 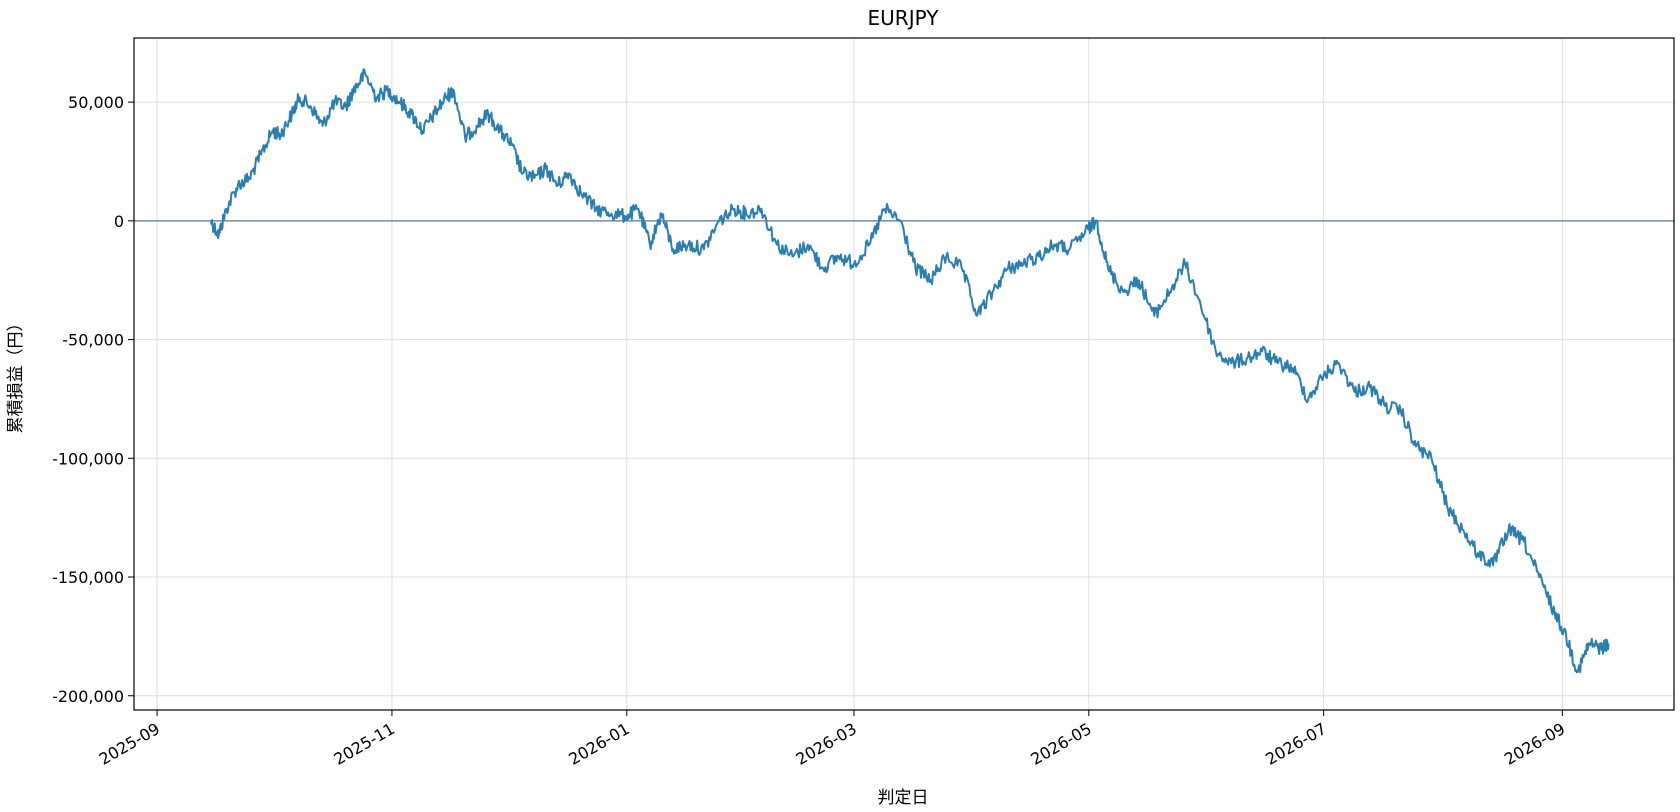 What do you see at coordinates (129, 744) in the screenshot?
I see `x-tick-label: 2025-09` at bounding box center [129, 744].